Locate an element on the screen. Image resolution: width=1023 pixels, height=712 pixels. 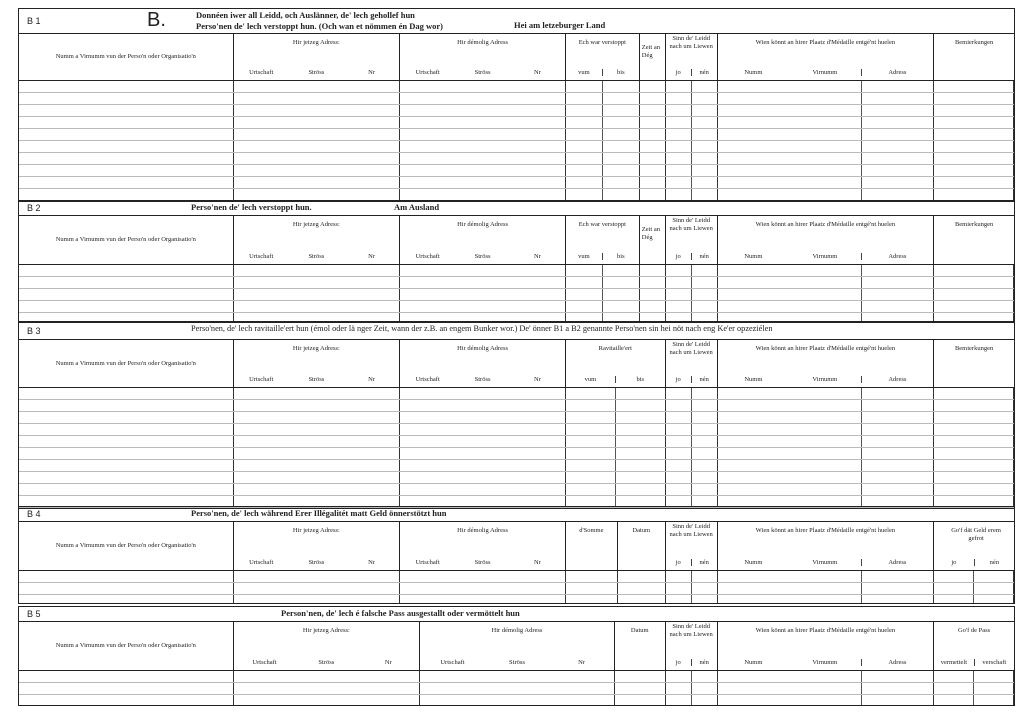
body-column-ravit is located at coordinates (616, 448).